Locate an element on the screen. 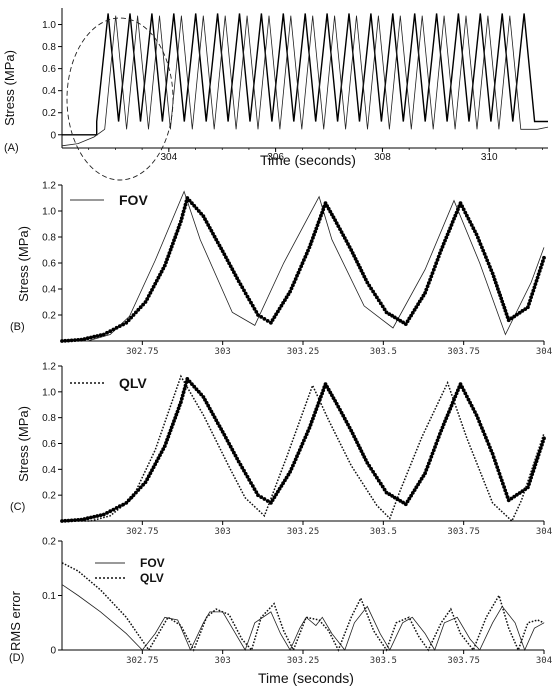 This screenshot has height=690, width=554. fov-rms-line is located at coordinates (303, 618).